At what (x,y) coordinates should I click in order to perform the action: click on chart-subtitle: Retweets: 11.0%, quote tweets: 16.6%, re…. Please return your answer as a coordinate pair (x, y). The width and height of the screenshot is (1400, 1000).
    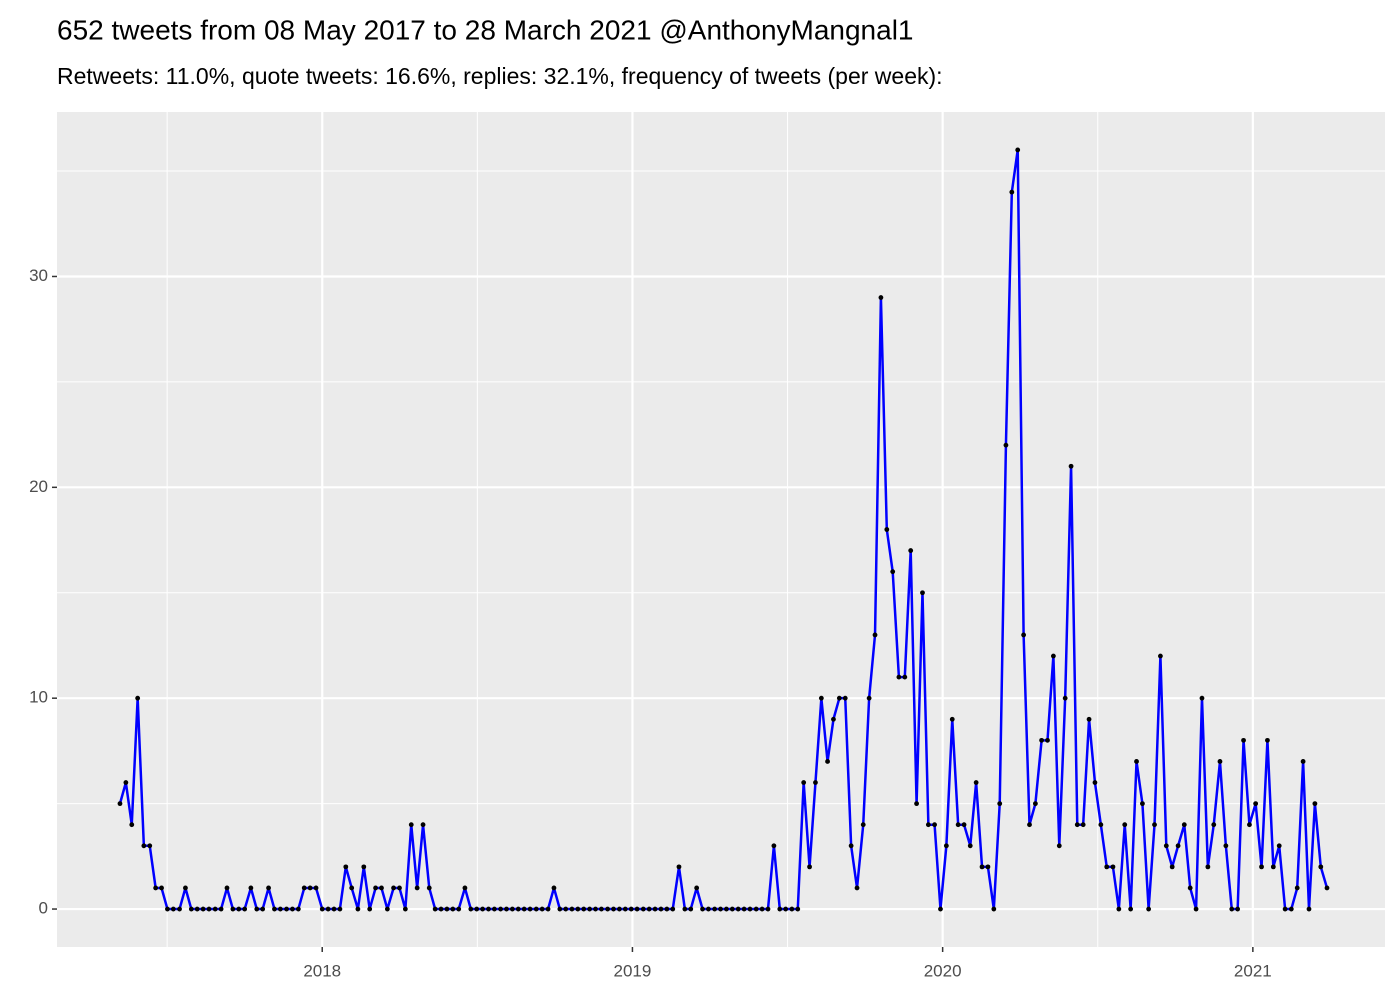
    Looking at the image, I should click on (500, 76).